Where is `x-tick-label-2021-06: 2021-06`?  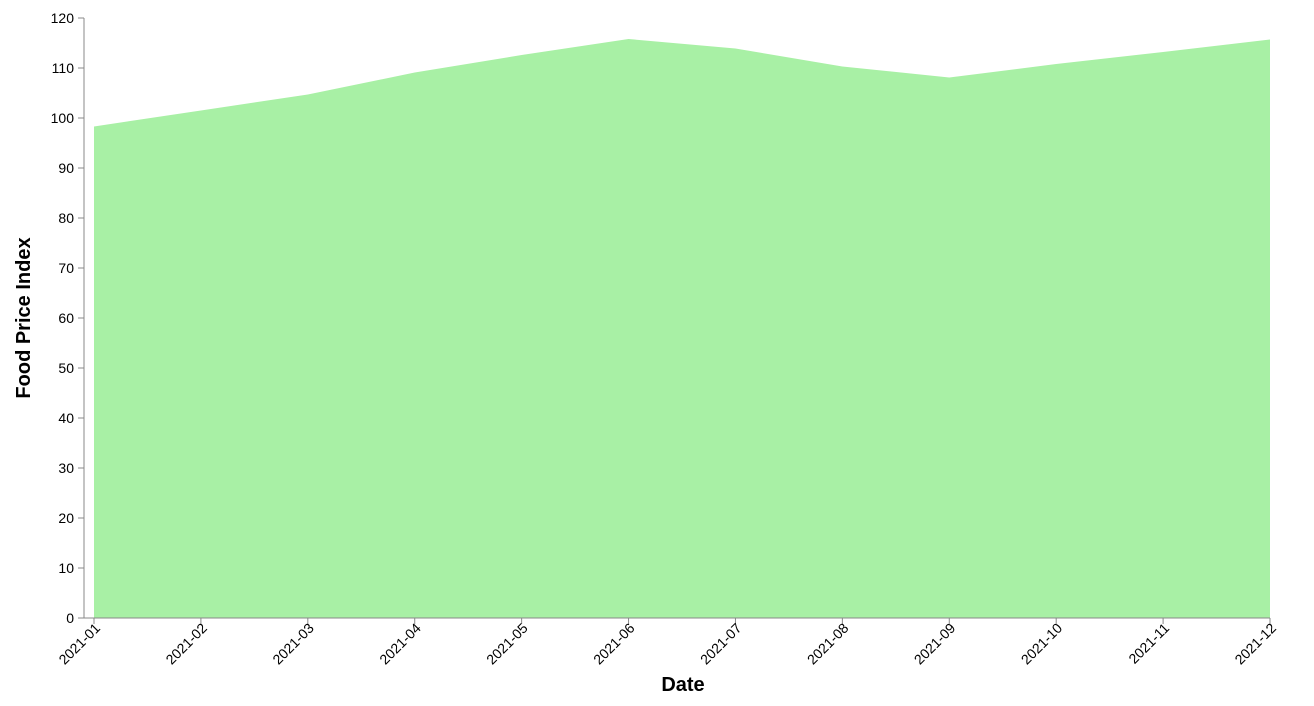 x-tick-label-2021-06: 2021-06 is located at coordinates (614, 644).